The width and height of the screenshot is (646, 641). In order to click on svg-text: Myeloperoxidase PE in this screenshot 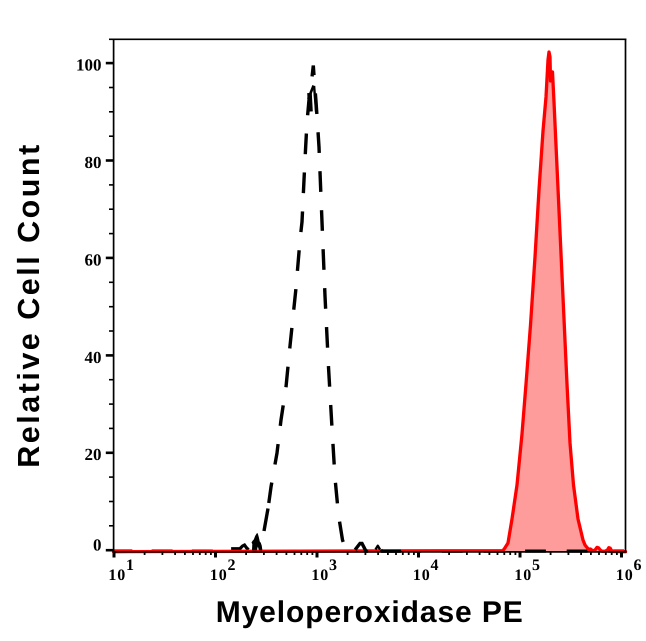, I will do `click(370, 612)`.